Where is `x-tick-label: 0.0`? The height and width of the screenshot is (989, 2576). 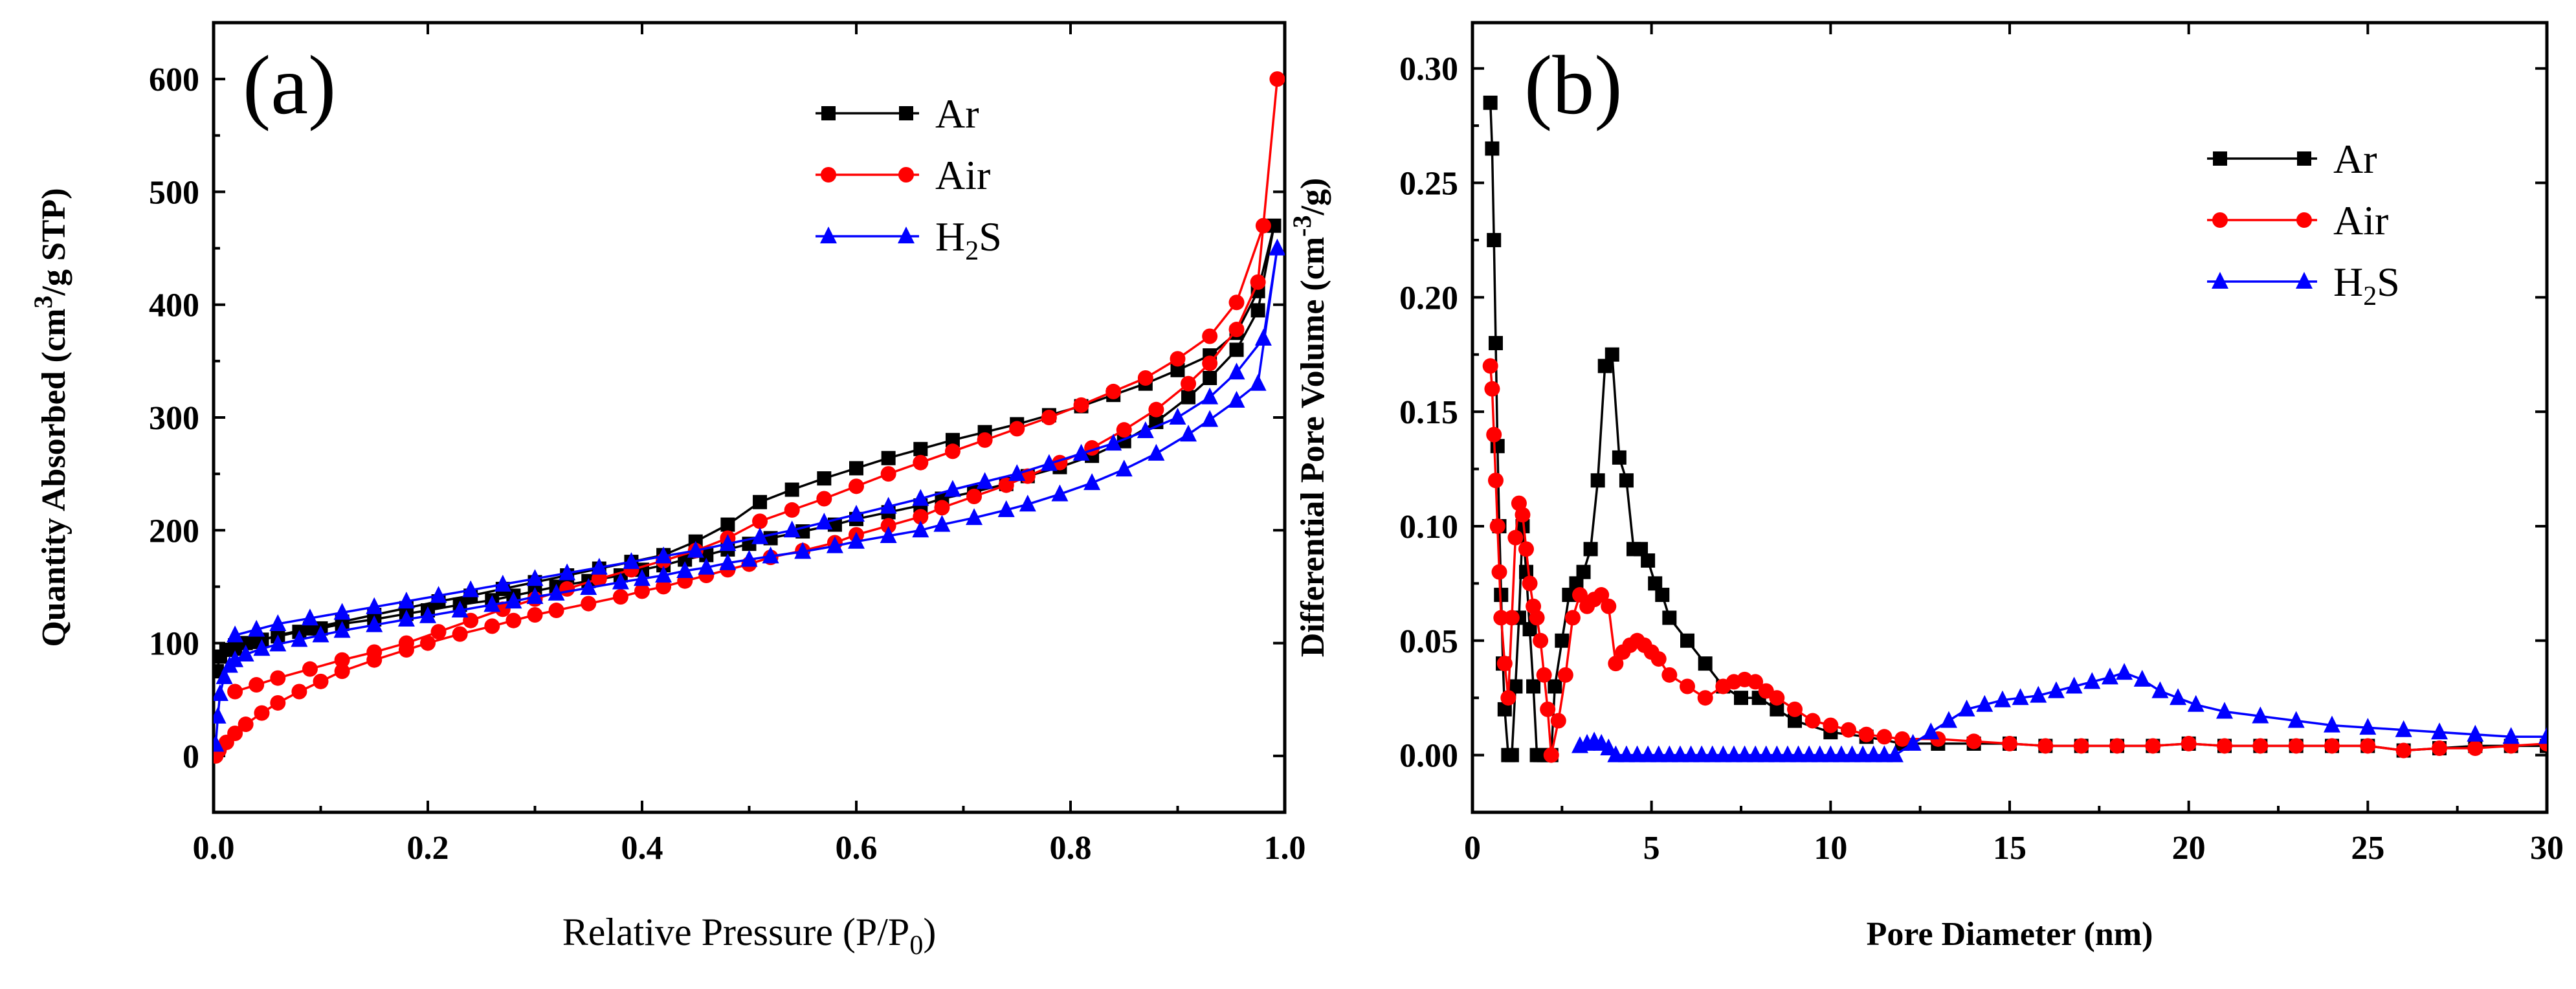
x-tick-label: 0.0 is located at coordinates (214, 848).